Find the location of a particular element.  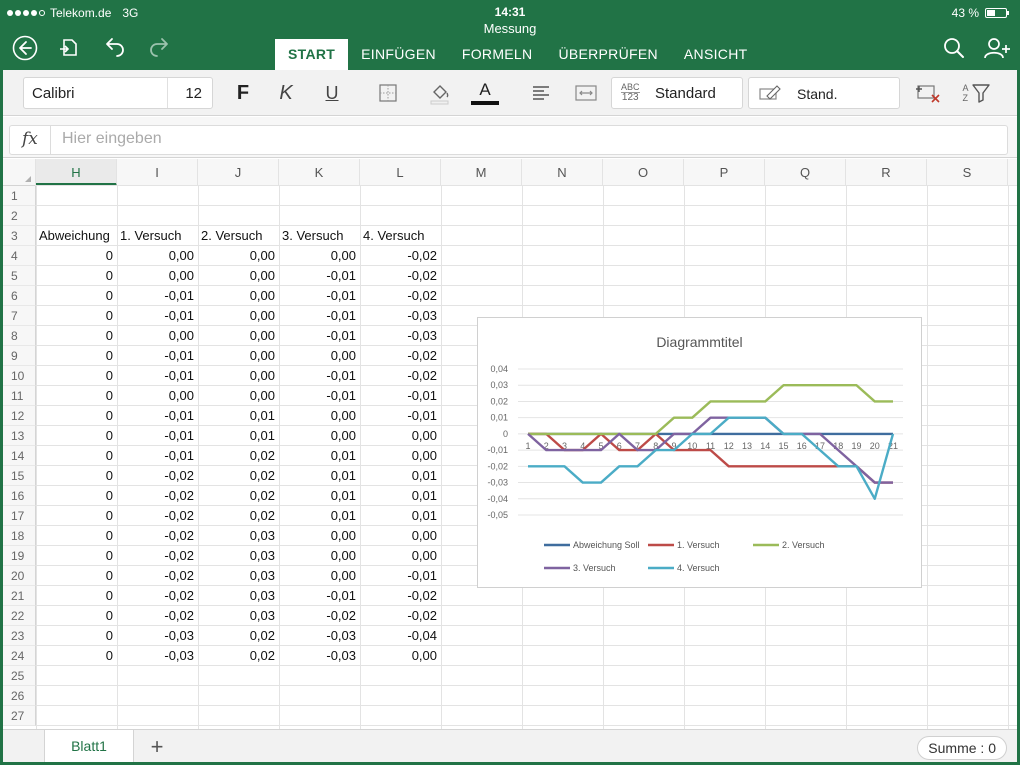

tab-formeln: FORMELN is located at coordinates (497, 54).